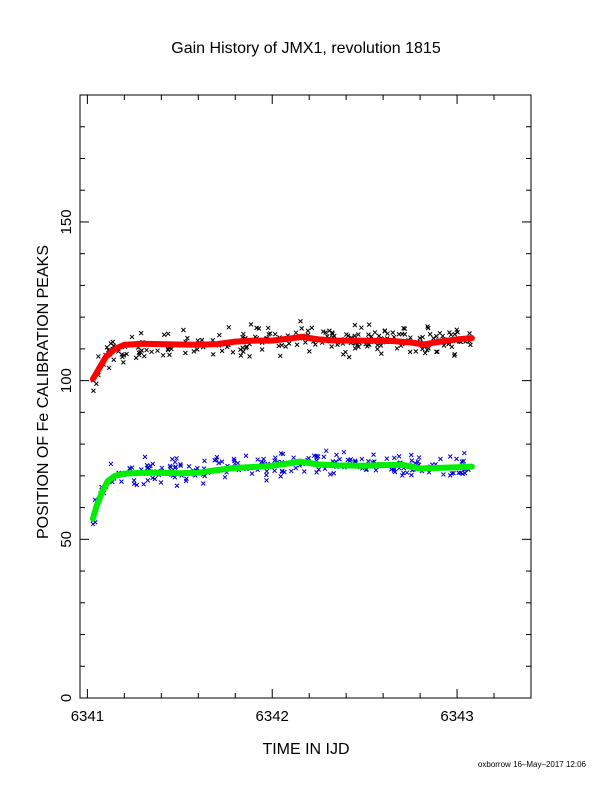 This screenshot has width=612, height=792. I want to click on fit-line, so click(282, 357).